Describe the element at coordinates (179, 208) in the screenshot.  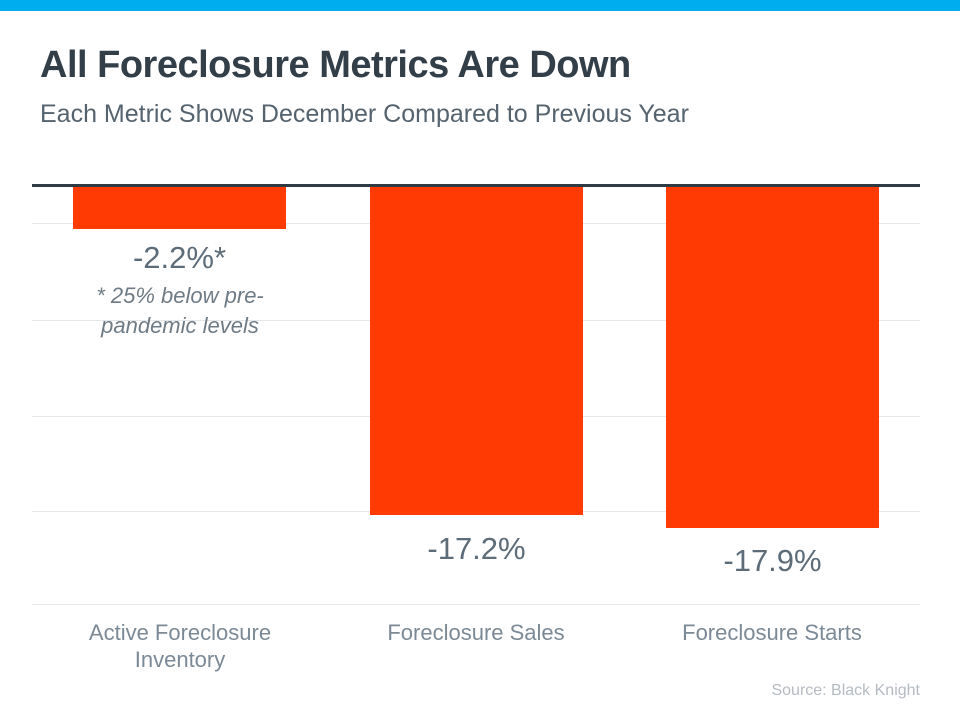
I see `bar-active-foreclosure-inventory` at that location.